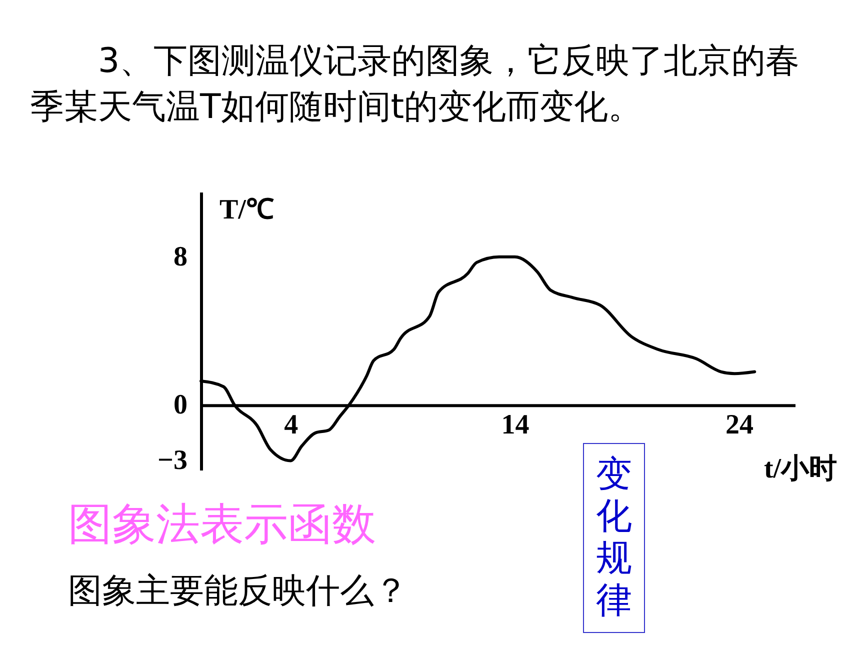 The width and height of the screenshot is (860, 645). I want to click on text: 图象主要能反映什么？, so click(238, 591).